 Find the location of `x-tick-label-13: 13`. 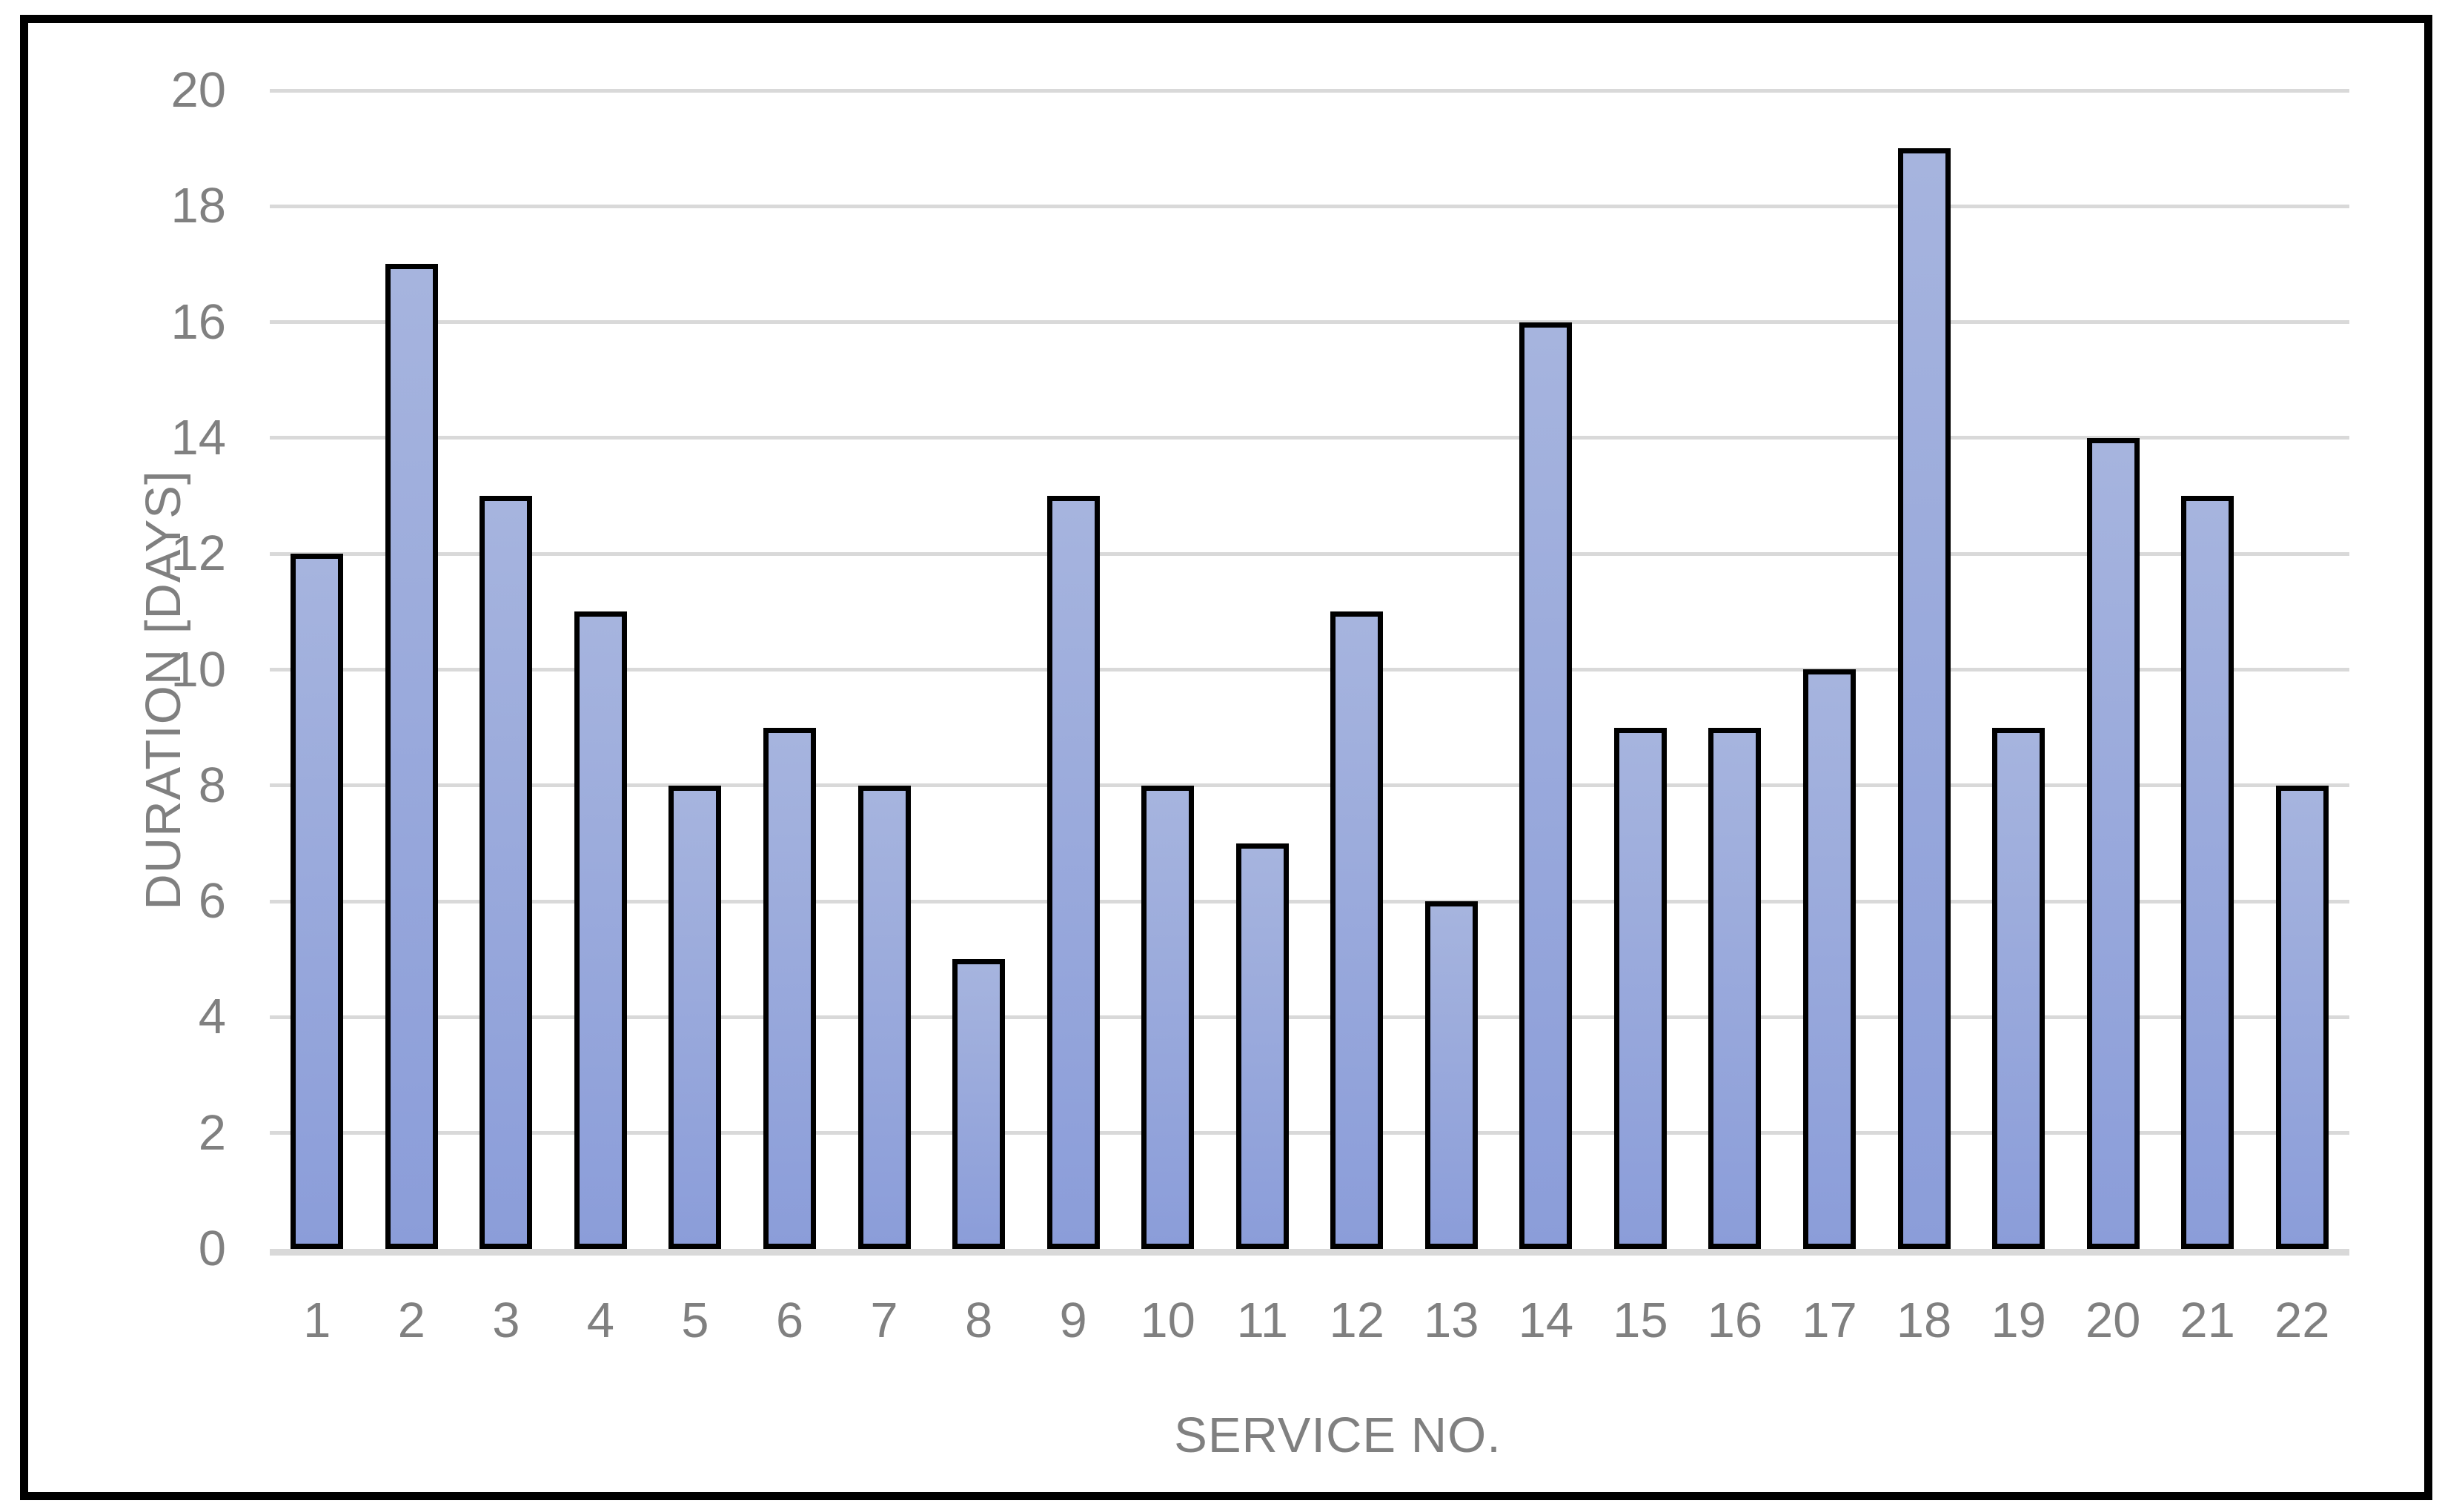

x-tick-label-13: 13 is located at coordinates (1452, 1321).